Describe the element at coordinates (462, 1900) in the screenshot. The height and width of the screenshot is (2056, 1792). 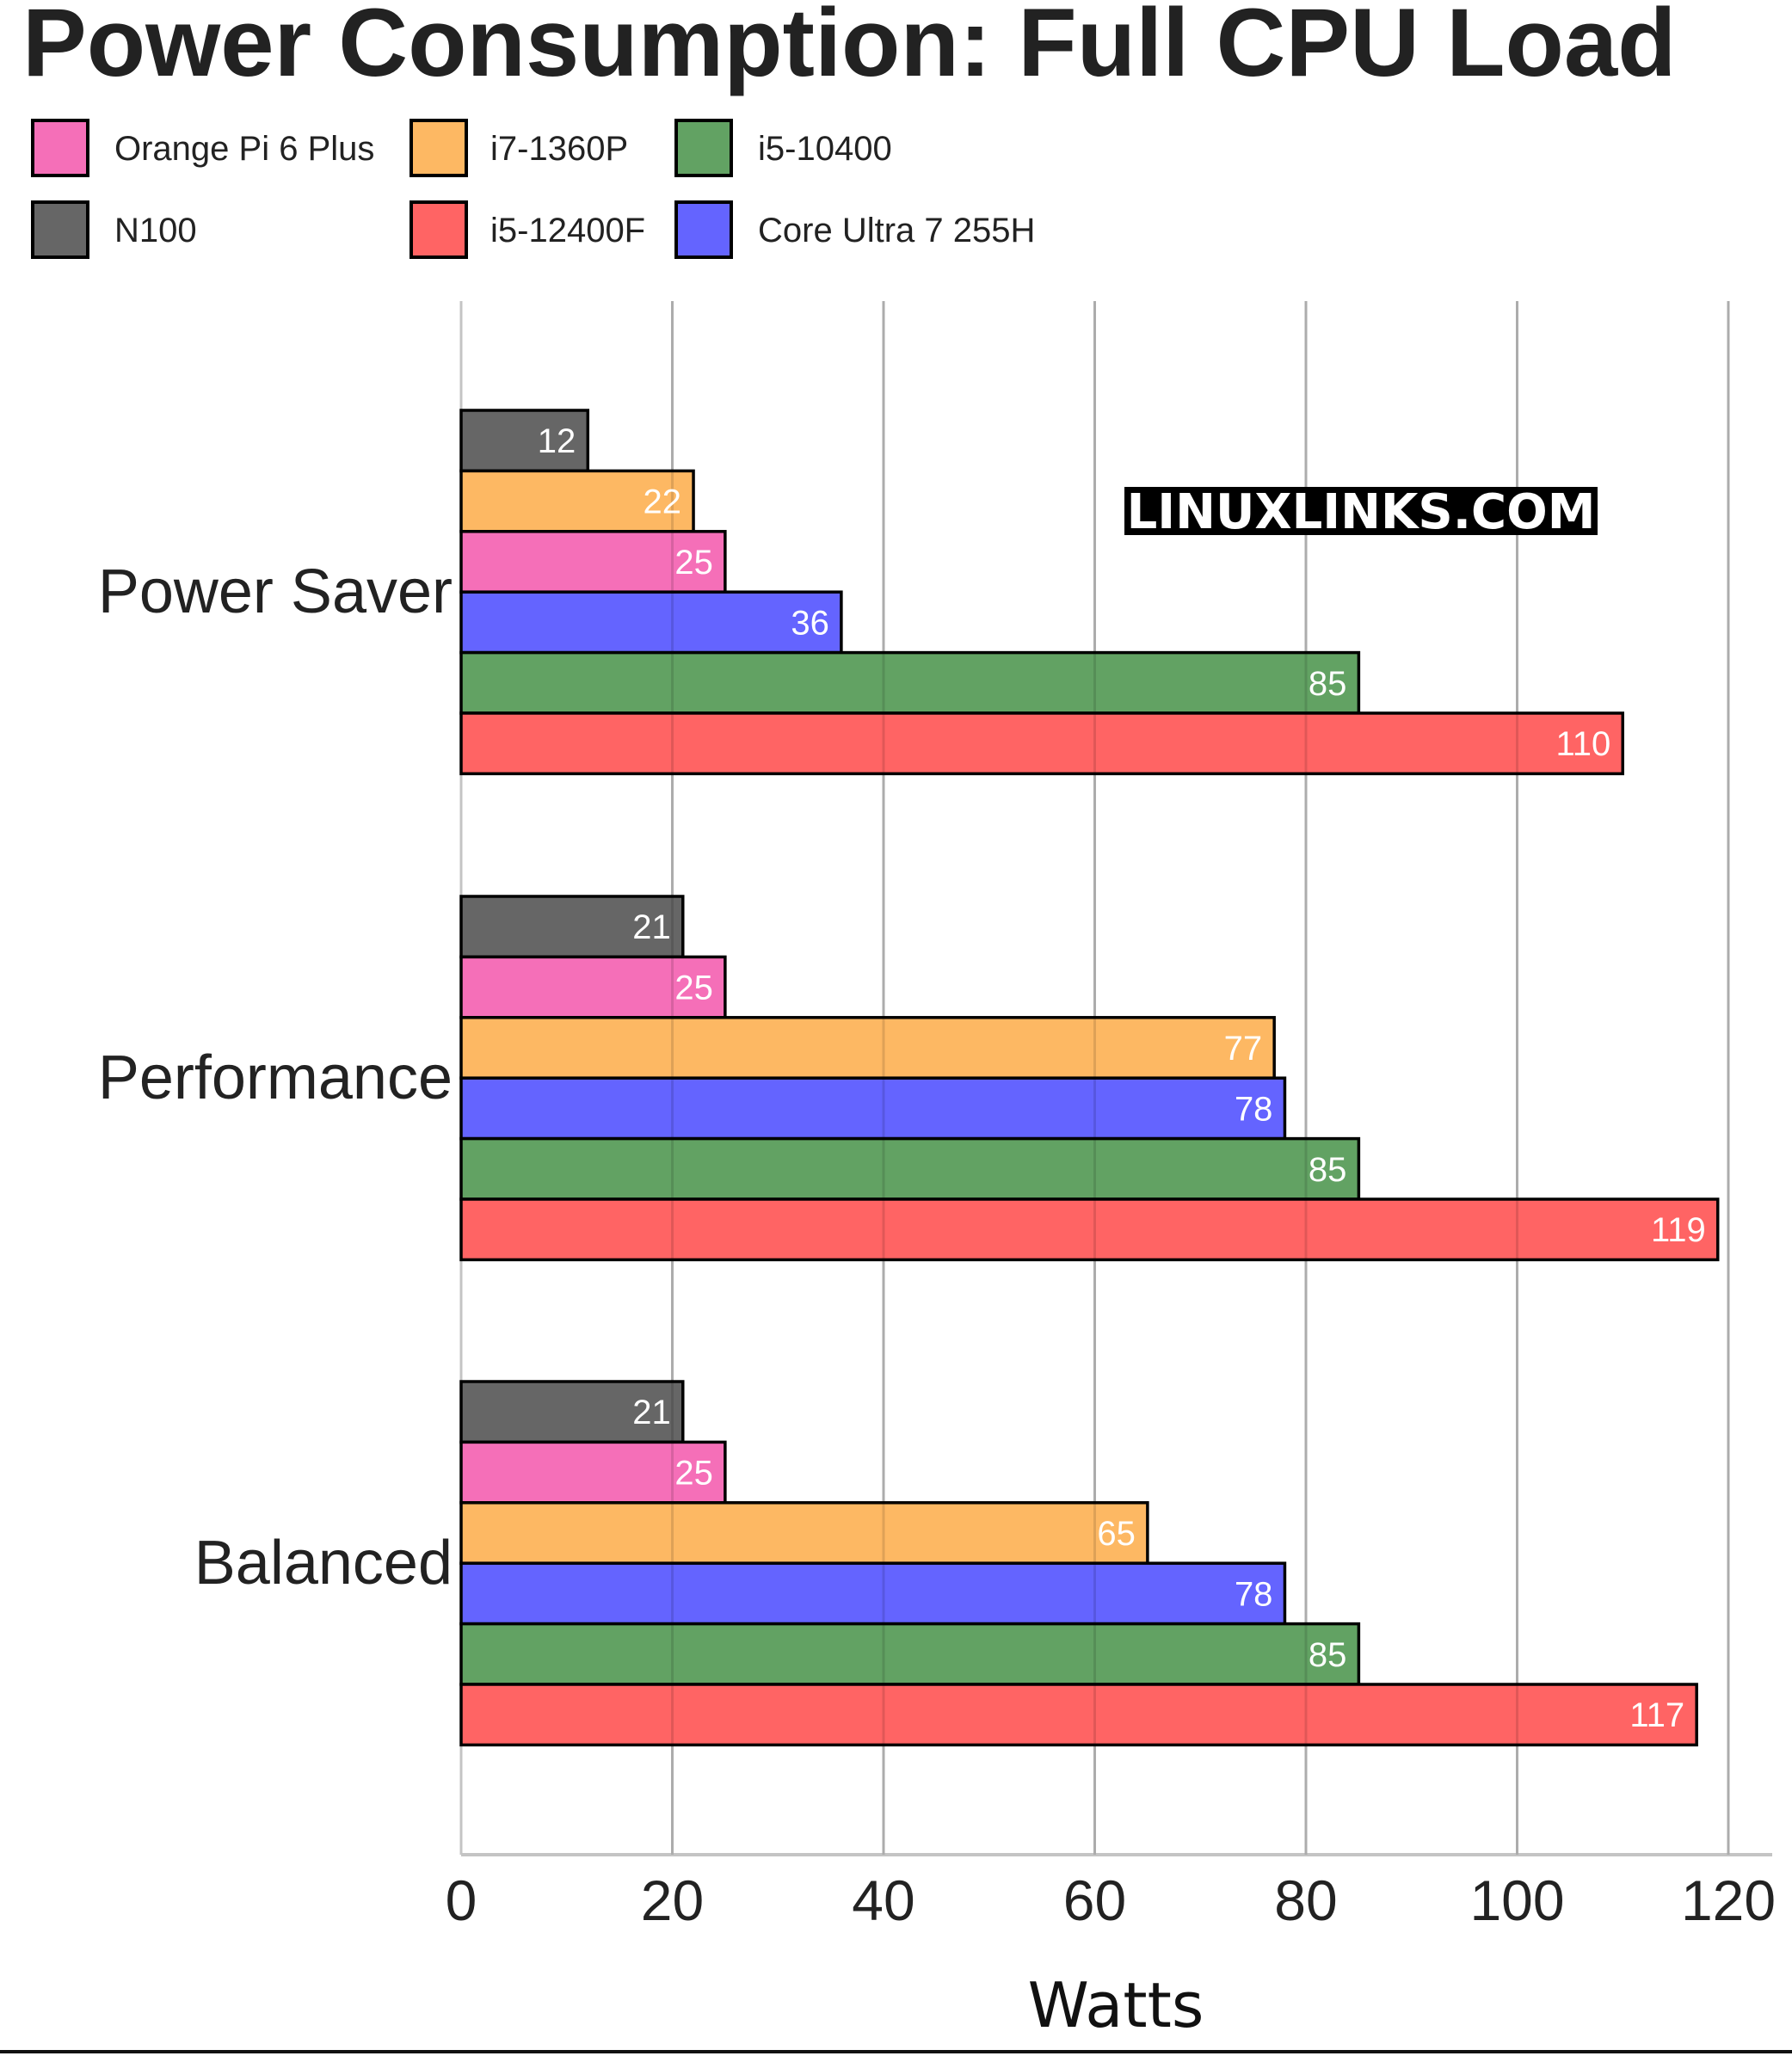
I see `x-tick-label: 0` at that location.